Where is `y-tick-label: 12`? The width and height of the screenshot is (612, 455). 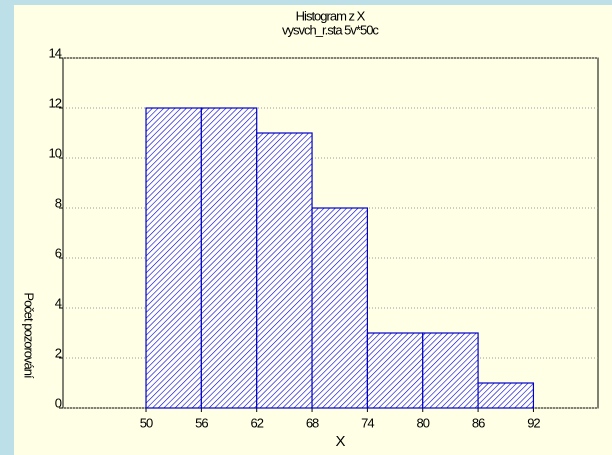
y-tick-label: 12 is located at coordinates (55, 102).